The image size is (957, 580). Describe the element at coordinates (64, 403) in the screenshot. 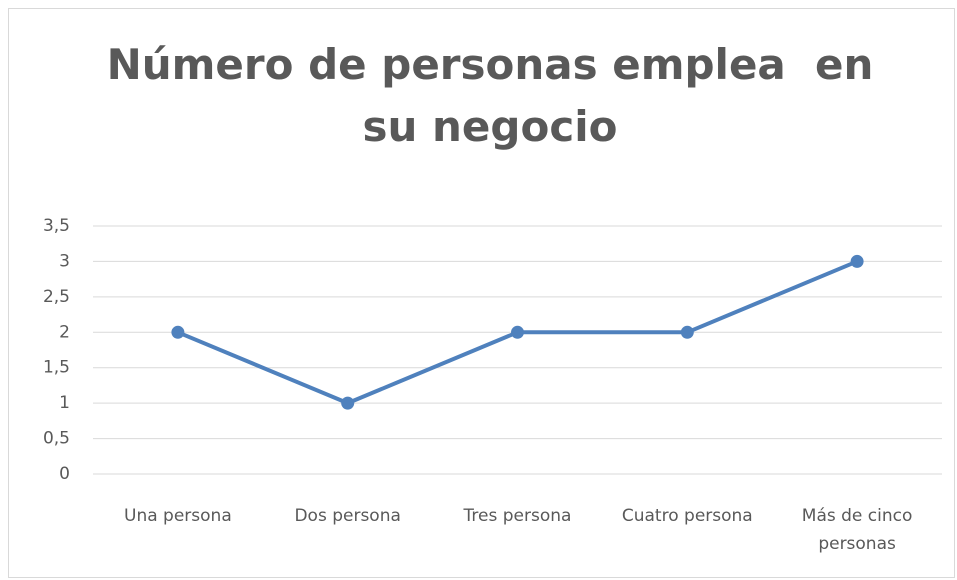

I see `y-tick-label: 1` at that location.